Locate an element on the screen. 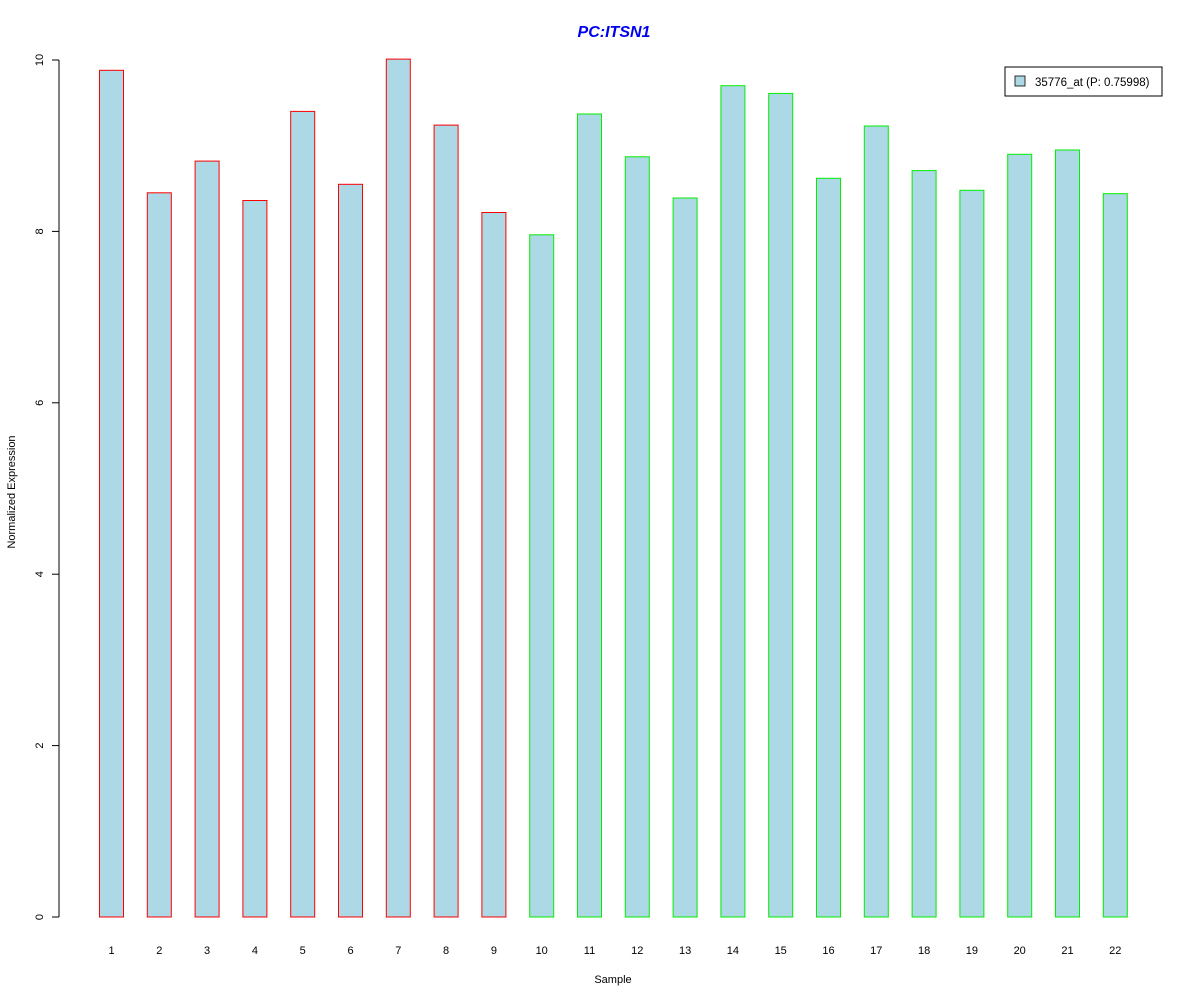 The image size is (1200, 1000). y-tick-label: 4 is located at coordinates (40, 574).